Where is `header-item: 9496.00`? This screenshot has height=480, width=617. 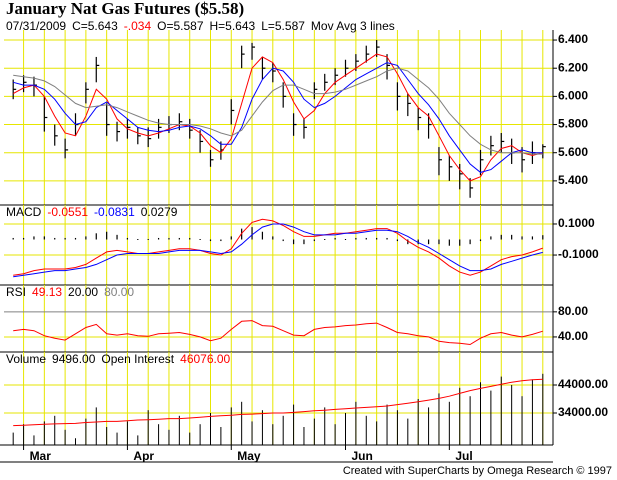
header-item: 9496.00 is located at coordinates (74, 359).